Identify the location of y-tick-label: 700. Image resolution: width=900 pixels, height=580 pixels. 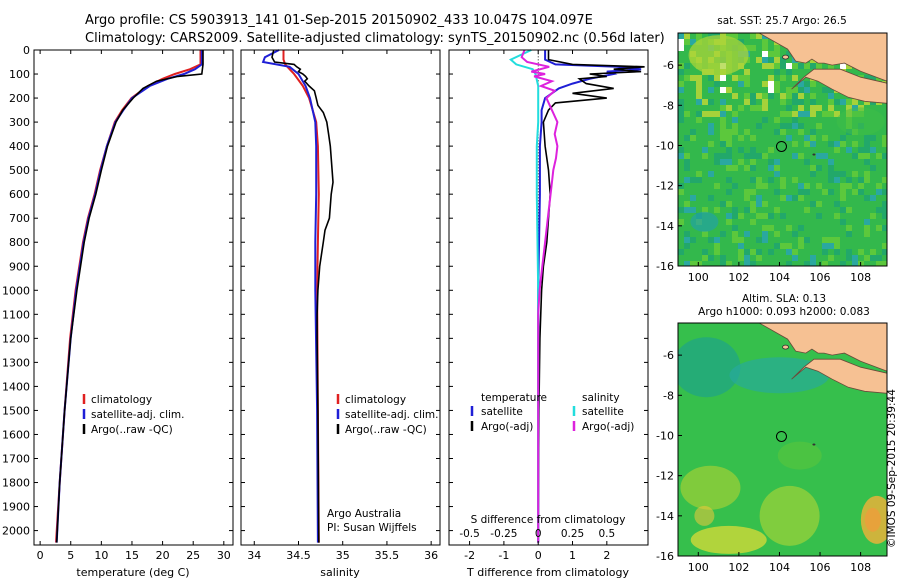
(19, 218).